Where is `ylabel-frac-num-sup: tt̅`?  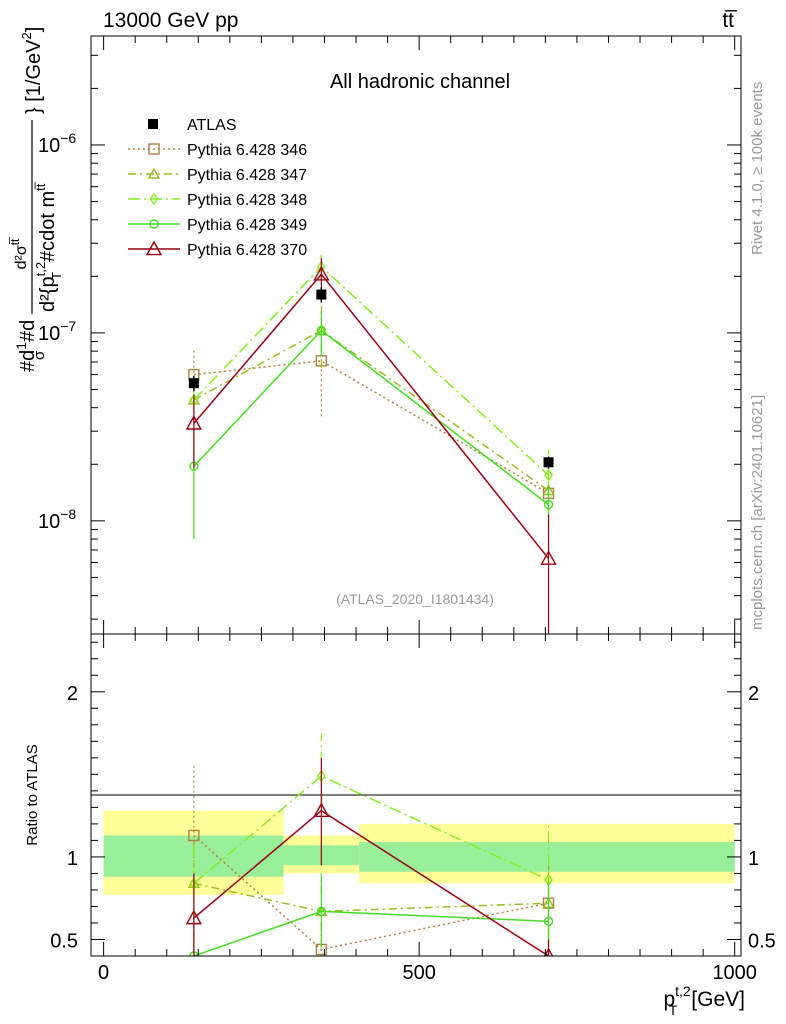
ylabel-frac-num-sup: tt̅ is located at coordinates (15, 240).